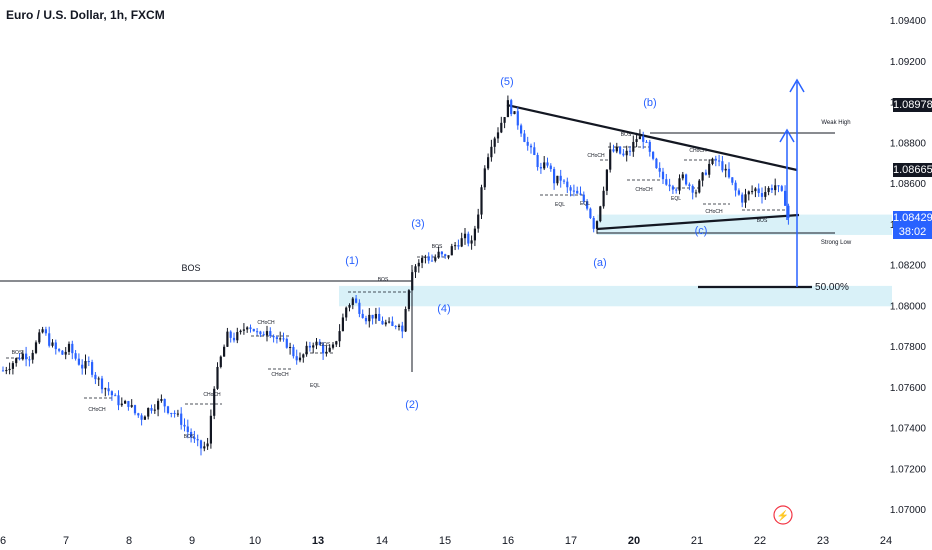  I want to click on x-tick-label: 16, so click(508, 541).